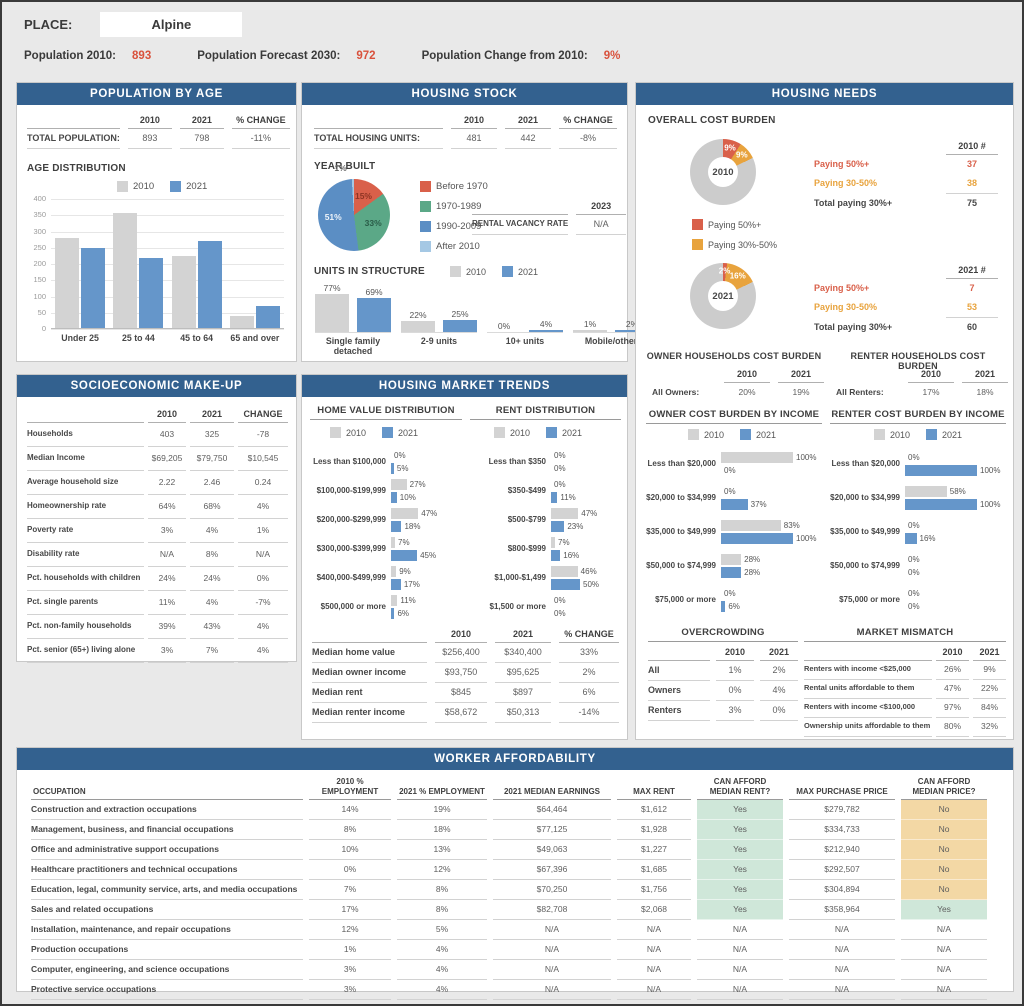 This screenshot has width=1024, height=1006. I want to click on category-label: $500,000 or more, so click(353, 606).